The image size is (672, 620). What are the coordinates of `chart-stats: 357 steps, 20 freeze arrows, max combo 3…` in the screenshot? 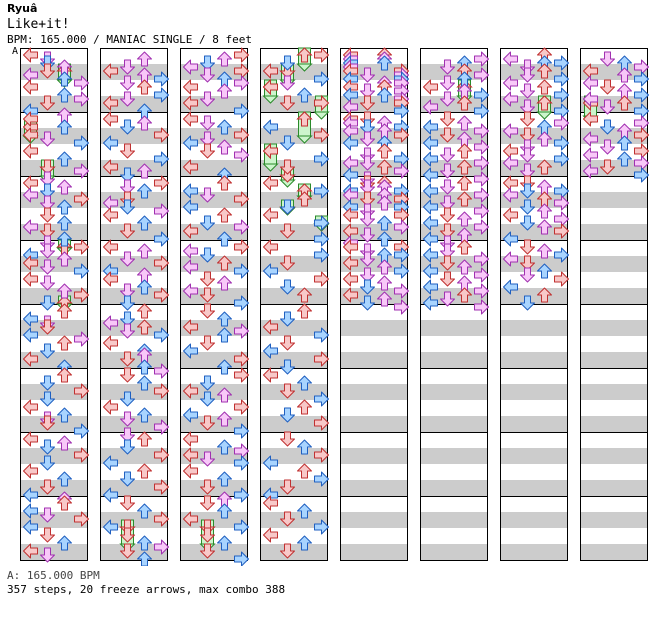 It's located at (146, 589).